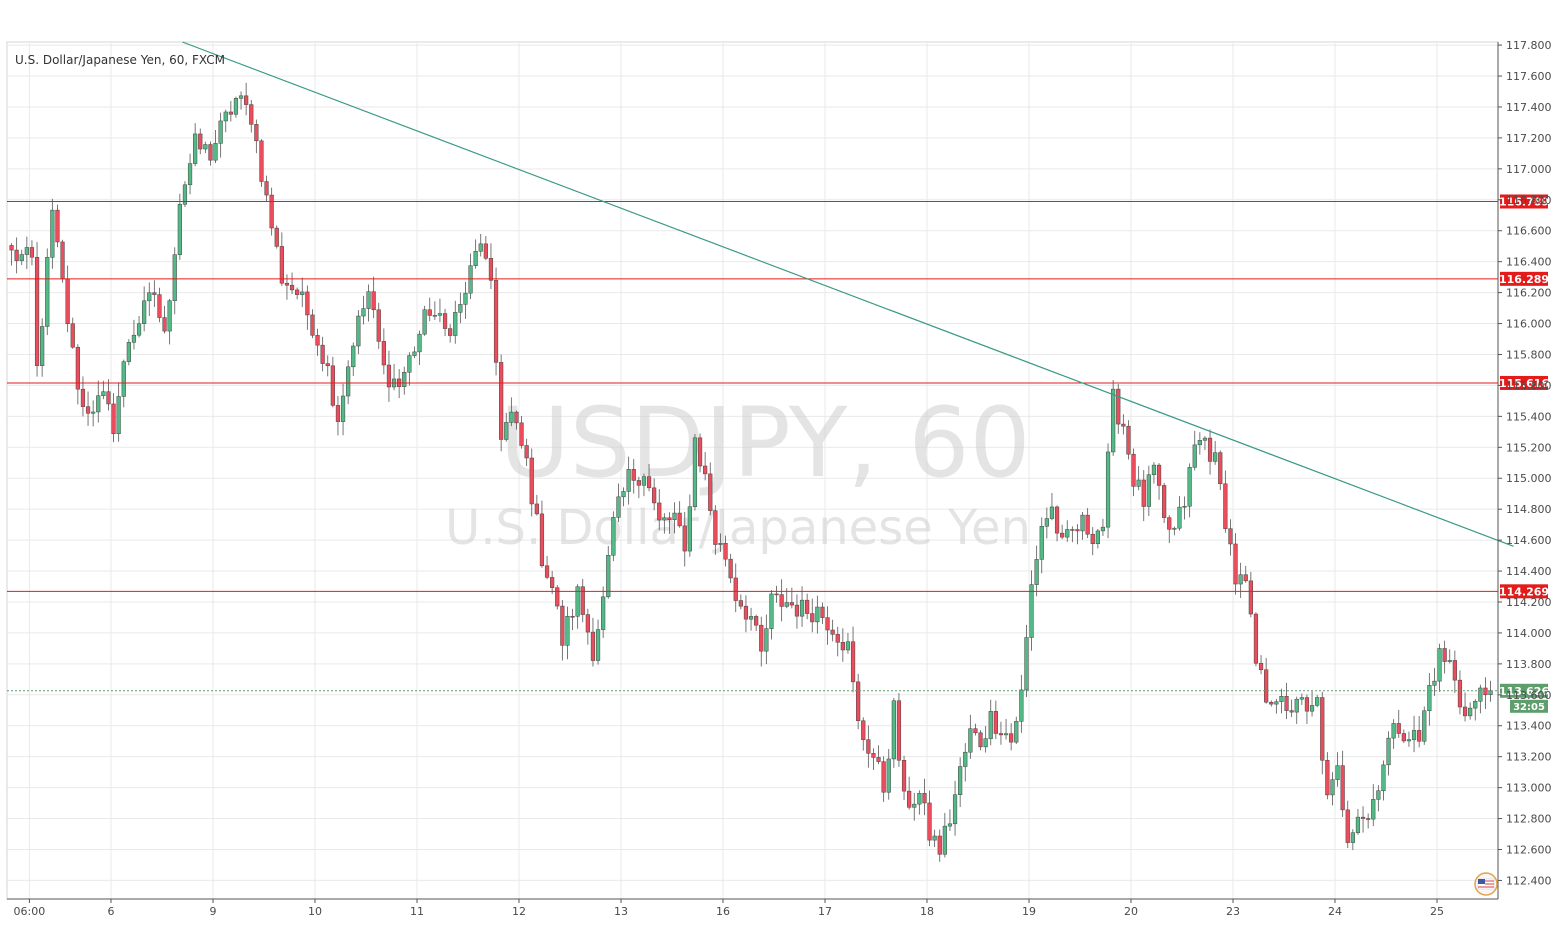 The width and height of the screenshot is (1556, 926). I want to click on flag-icon, so click(1486, 884).